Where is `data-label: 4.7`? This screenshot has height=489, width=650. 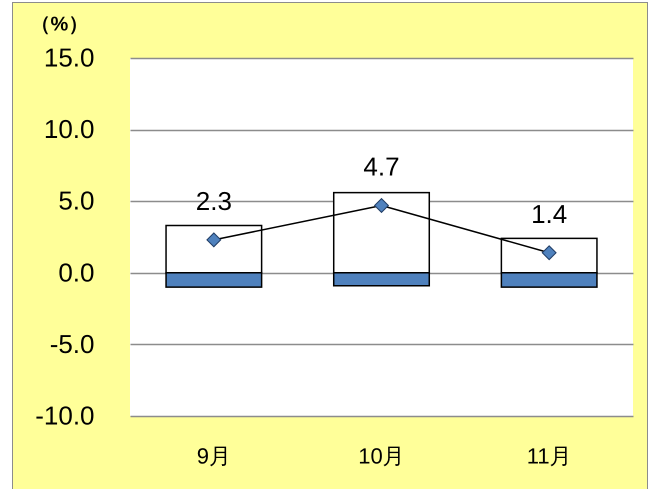 data-label: 4.7 is located at coordinates (381, 166).